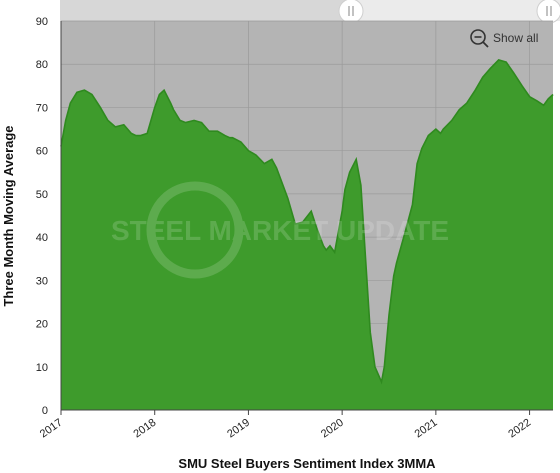 This screenshot has height=473, width=560. I want to click on y-tick-label: 0, so click(45, 411).